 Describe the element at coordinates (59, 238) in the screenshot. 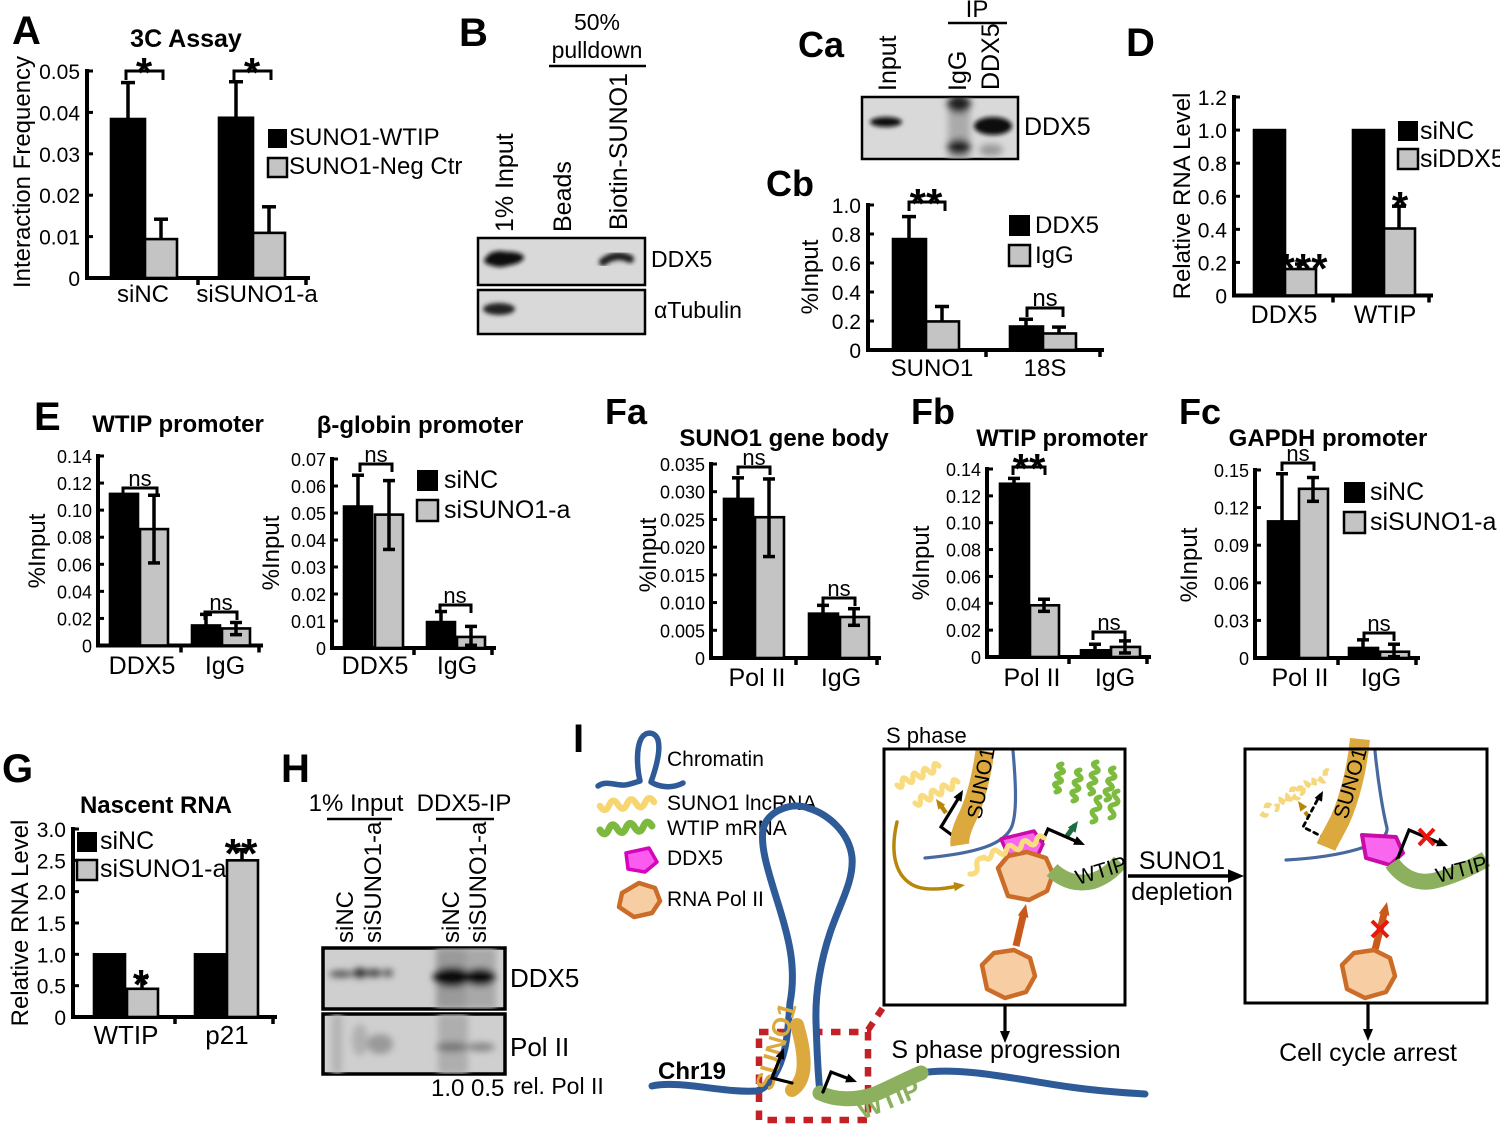

I see `svg-text: 0.01` at that location.